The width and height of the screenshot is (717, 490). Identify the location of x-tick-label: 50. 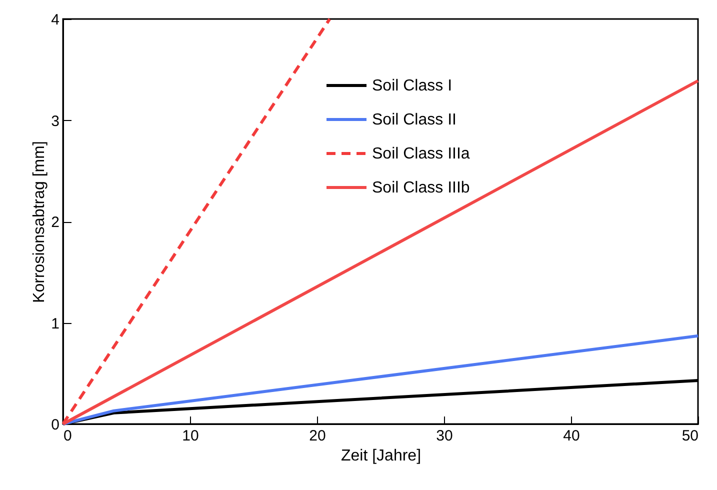
(690, 436).